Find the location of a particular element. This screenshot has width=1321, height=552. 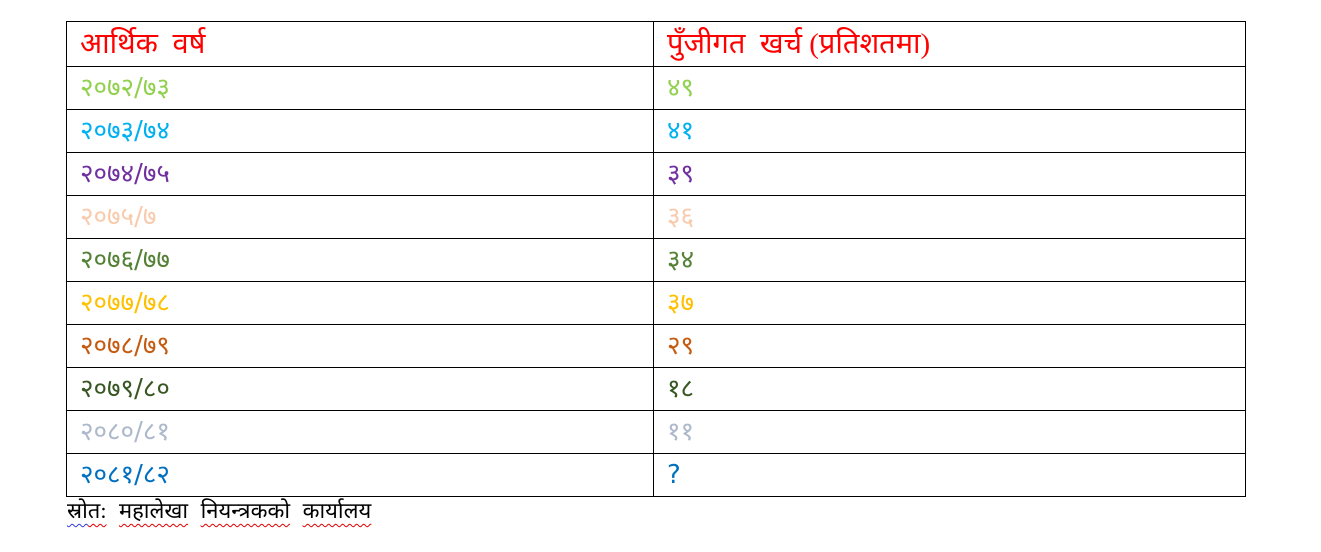

table-row: २०७३/७४ ४१ is located at coordinates (656, 131).